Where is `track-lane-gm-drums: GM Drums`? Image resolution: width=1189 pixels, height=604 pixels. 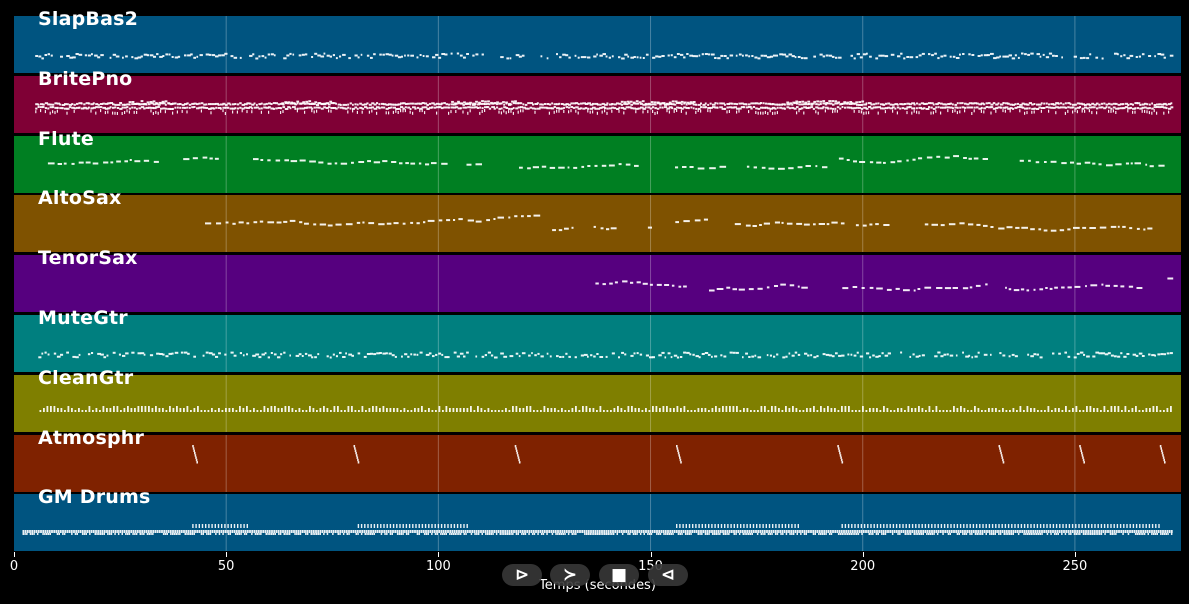
track-lane-gm-drums: GM Drums is located at coordinates (597, 519).